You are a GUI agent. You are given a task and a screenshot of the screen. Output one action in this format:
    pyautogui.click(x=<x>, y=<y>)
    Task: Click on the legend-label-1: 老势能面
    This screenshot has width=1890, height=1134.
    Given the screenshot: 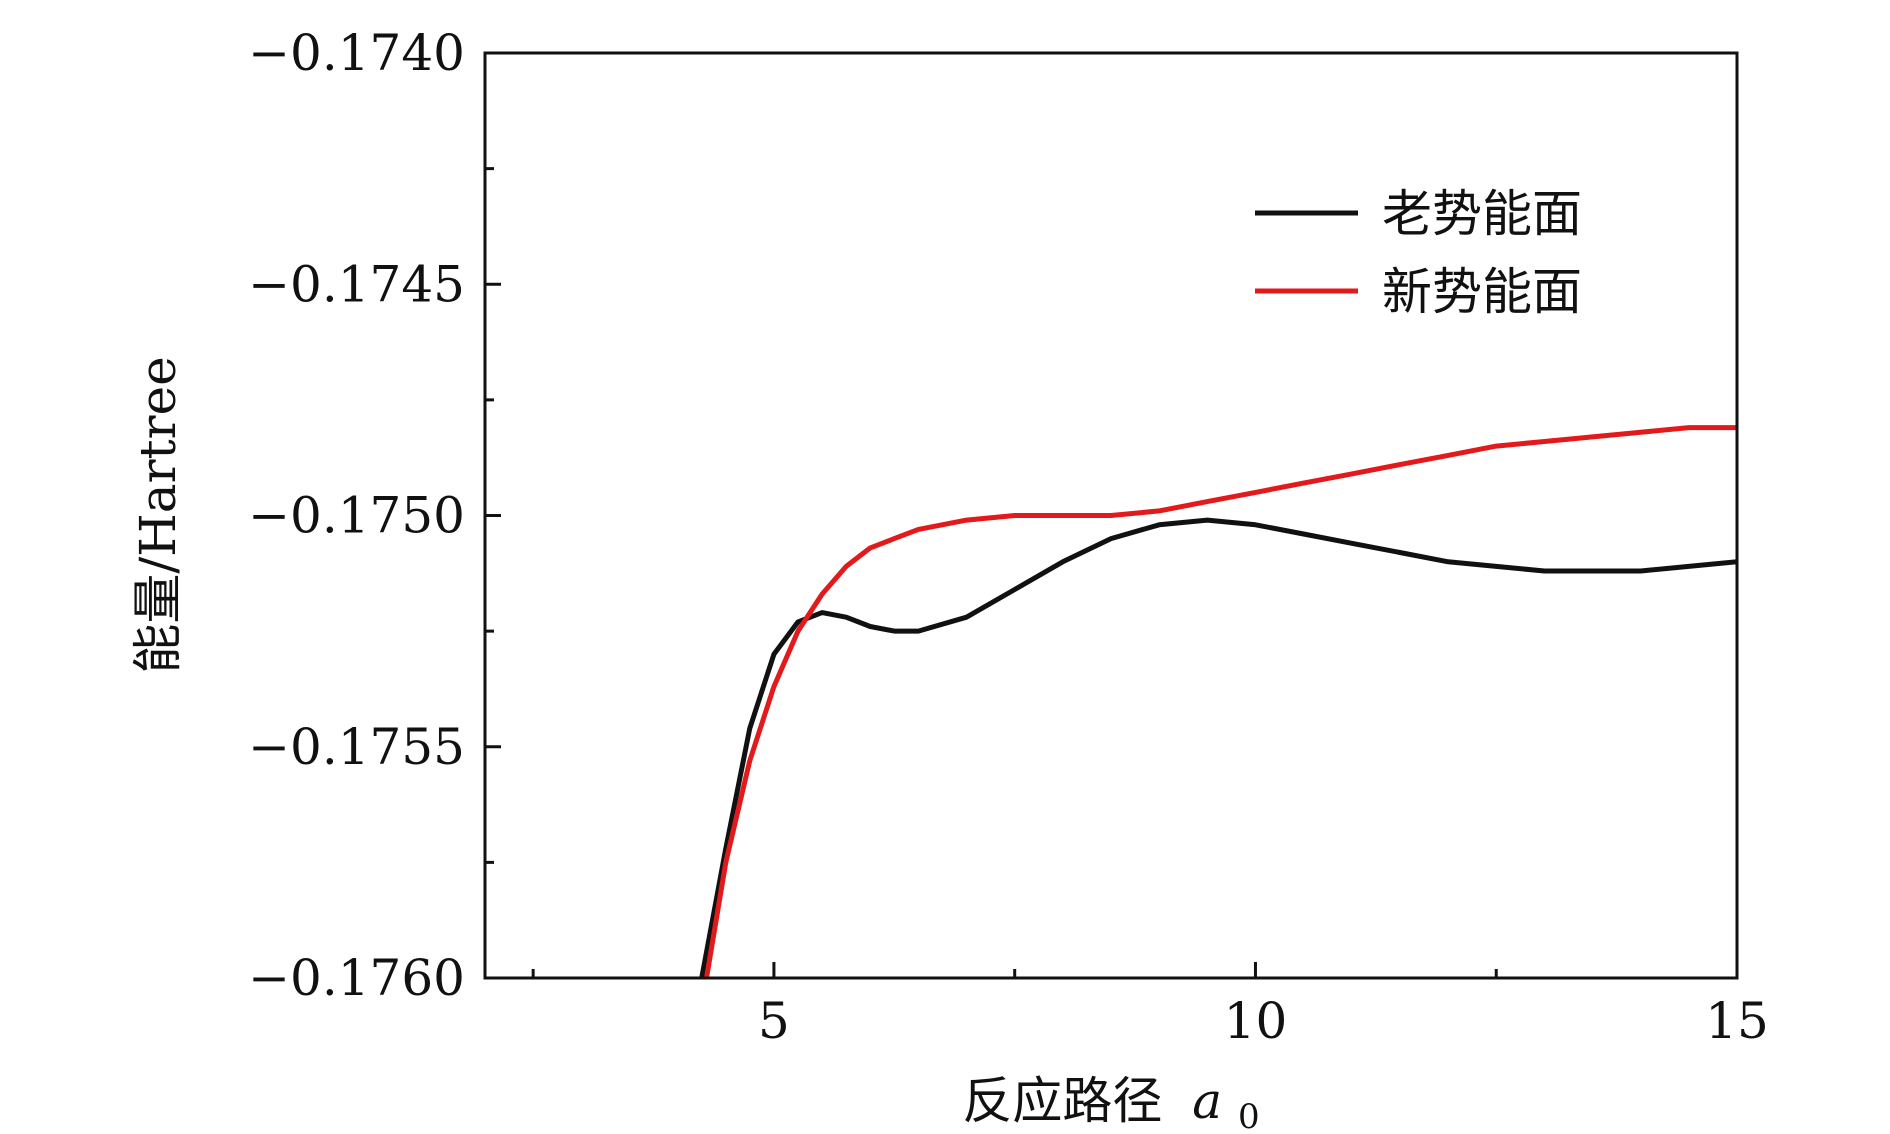 What is the action you would take?
    pyautogui.click(x=1482, y=214)
    